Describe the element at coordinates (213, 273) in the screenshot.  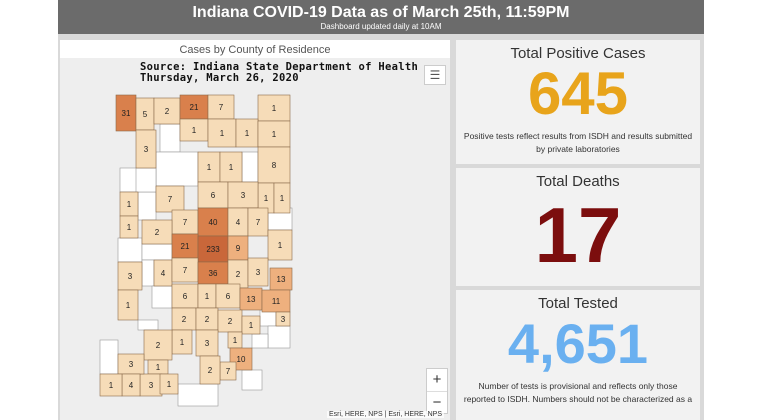
I see `county-johnson: 36` at that location.